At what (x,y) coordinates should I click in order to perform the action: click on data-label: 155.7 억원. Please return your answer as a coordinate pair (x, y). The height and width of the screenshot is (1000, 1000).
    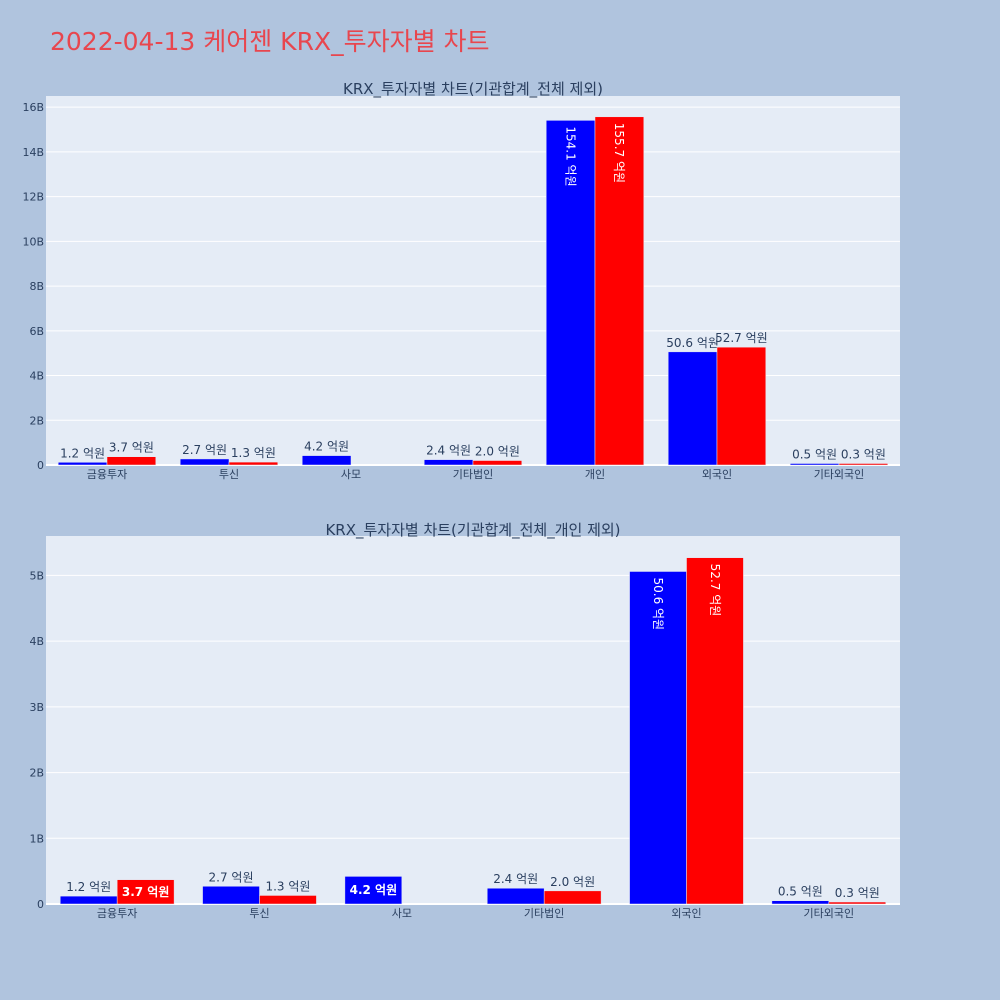
    Looking at the image, I should click on (619, 153).